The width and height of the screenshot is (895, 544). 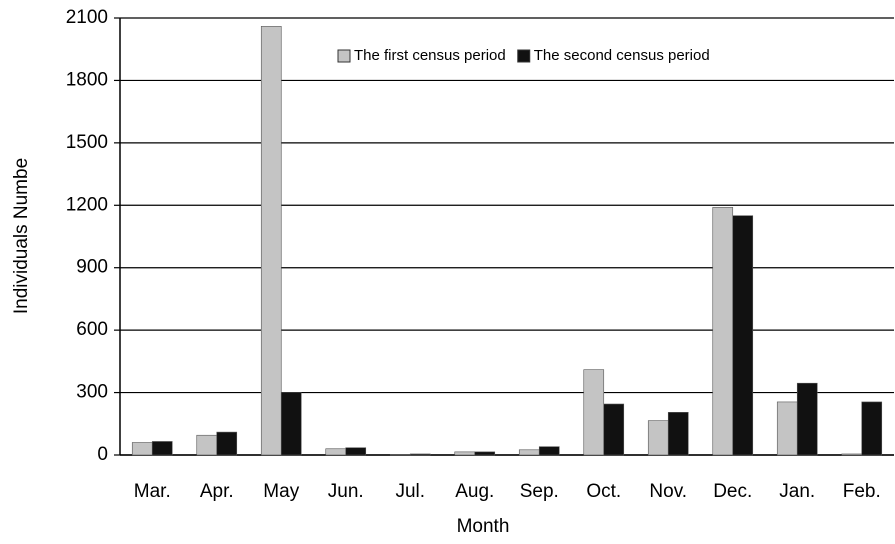 What do you see at coordinates (21, 236) in the screenshot?
I see `y-axis-label: Individuals Numbe` at bounding box center [21, 236].